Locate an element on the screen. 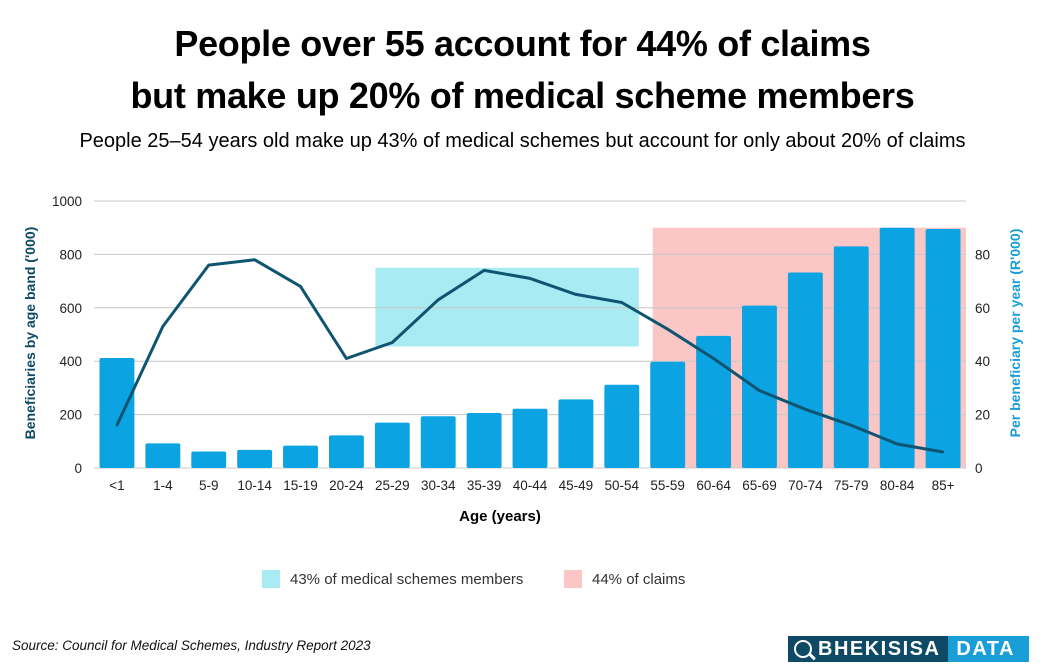  x-tick-label: 50-54 is located at coordinates (622, 485).